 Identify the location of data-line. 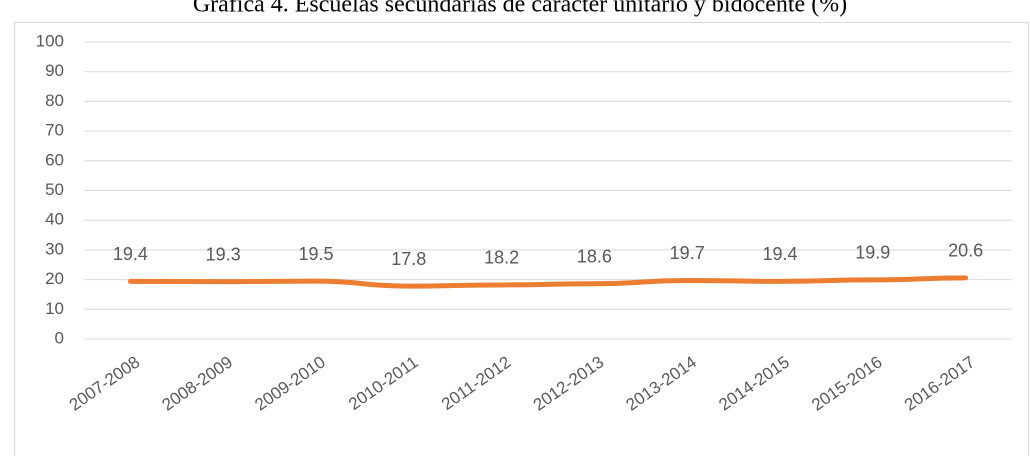
(548, 282).